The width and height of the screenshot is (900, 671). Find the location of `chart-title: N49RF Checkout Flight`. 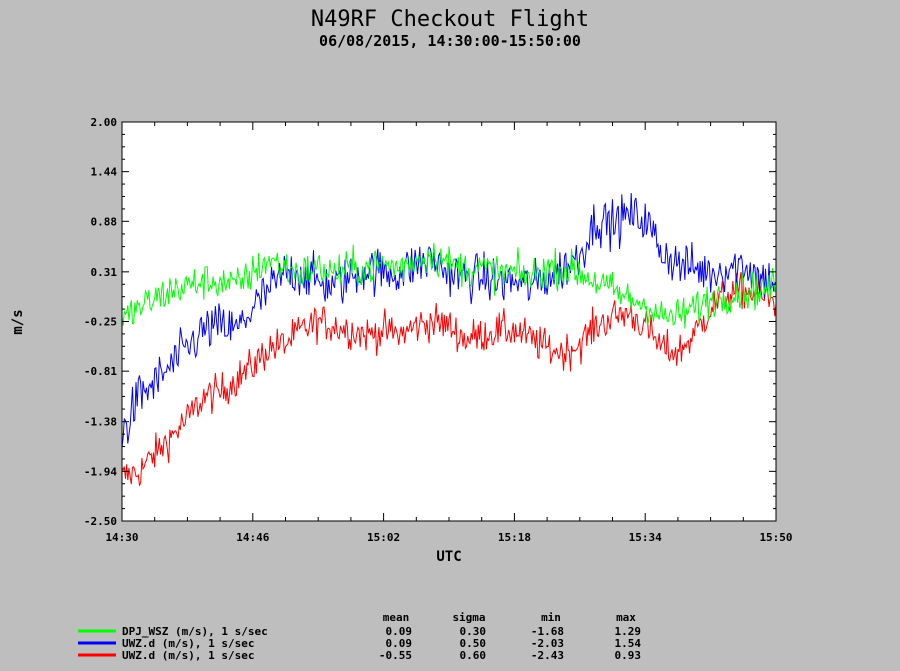

chart-title: N49RF Checkout Flight is located at coordinates (450, 19).